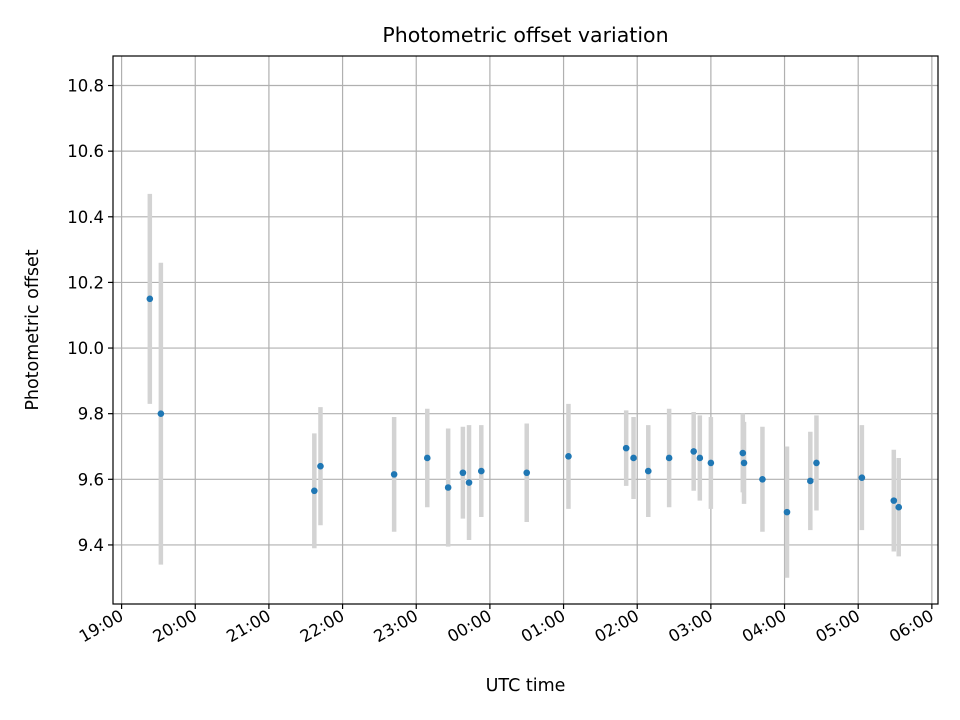 The image size is (960, 720). What do you see at coordinates (396, 626) in the screenshot?
I see `x-tick-label: 23:00` at bounding box center [396, 626].